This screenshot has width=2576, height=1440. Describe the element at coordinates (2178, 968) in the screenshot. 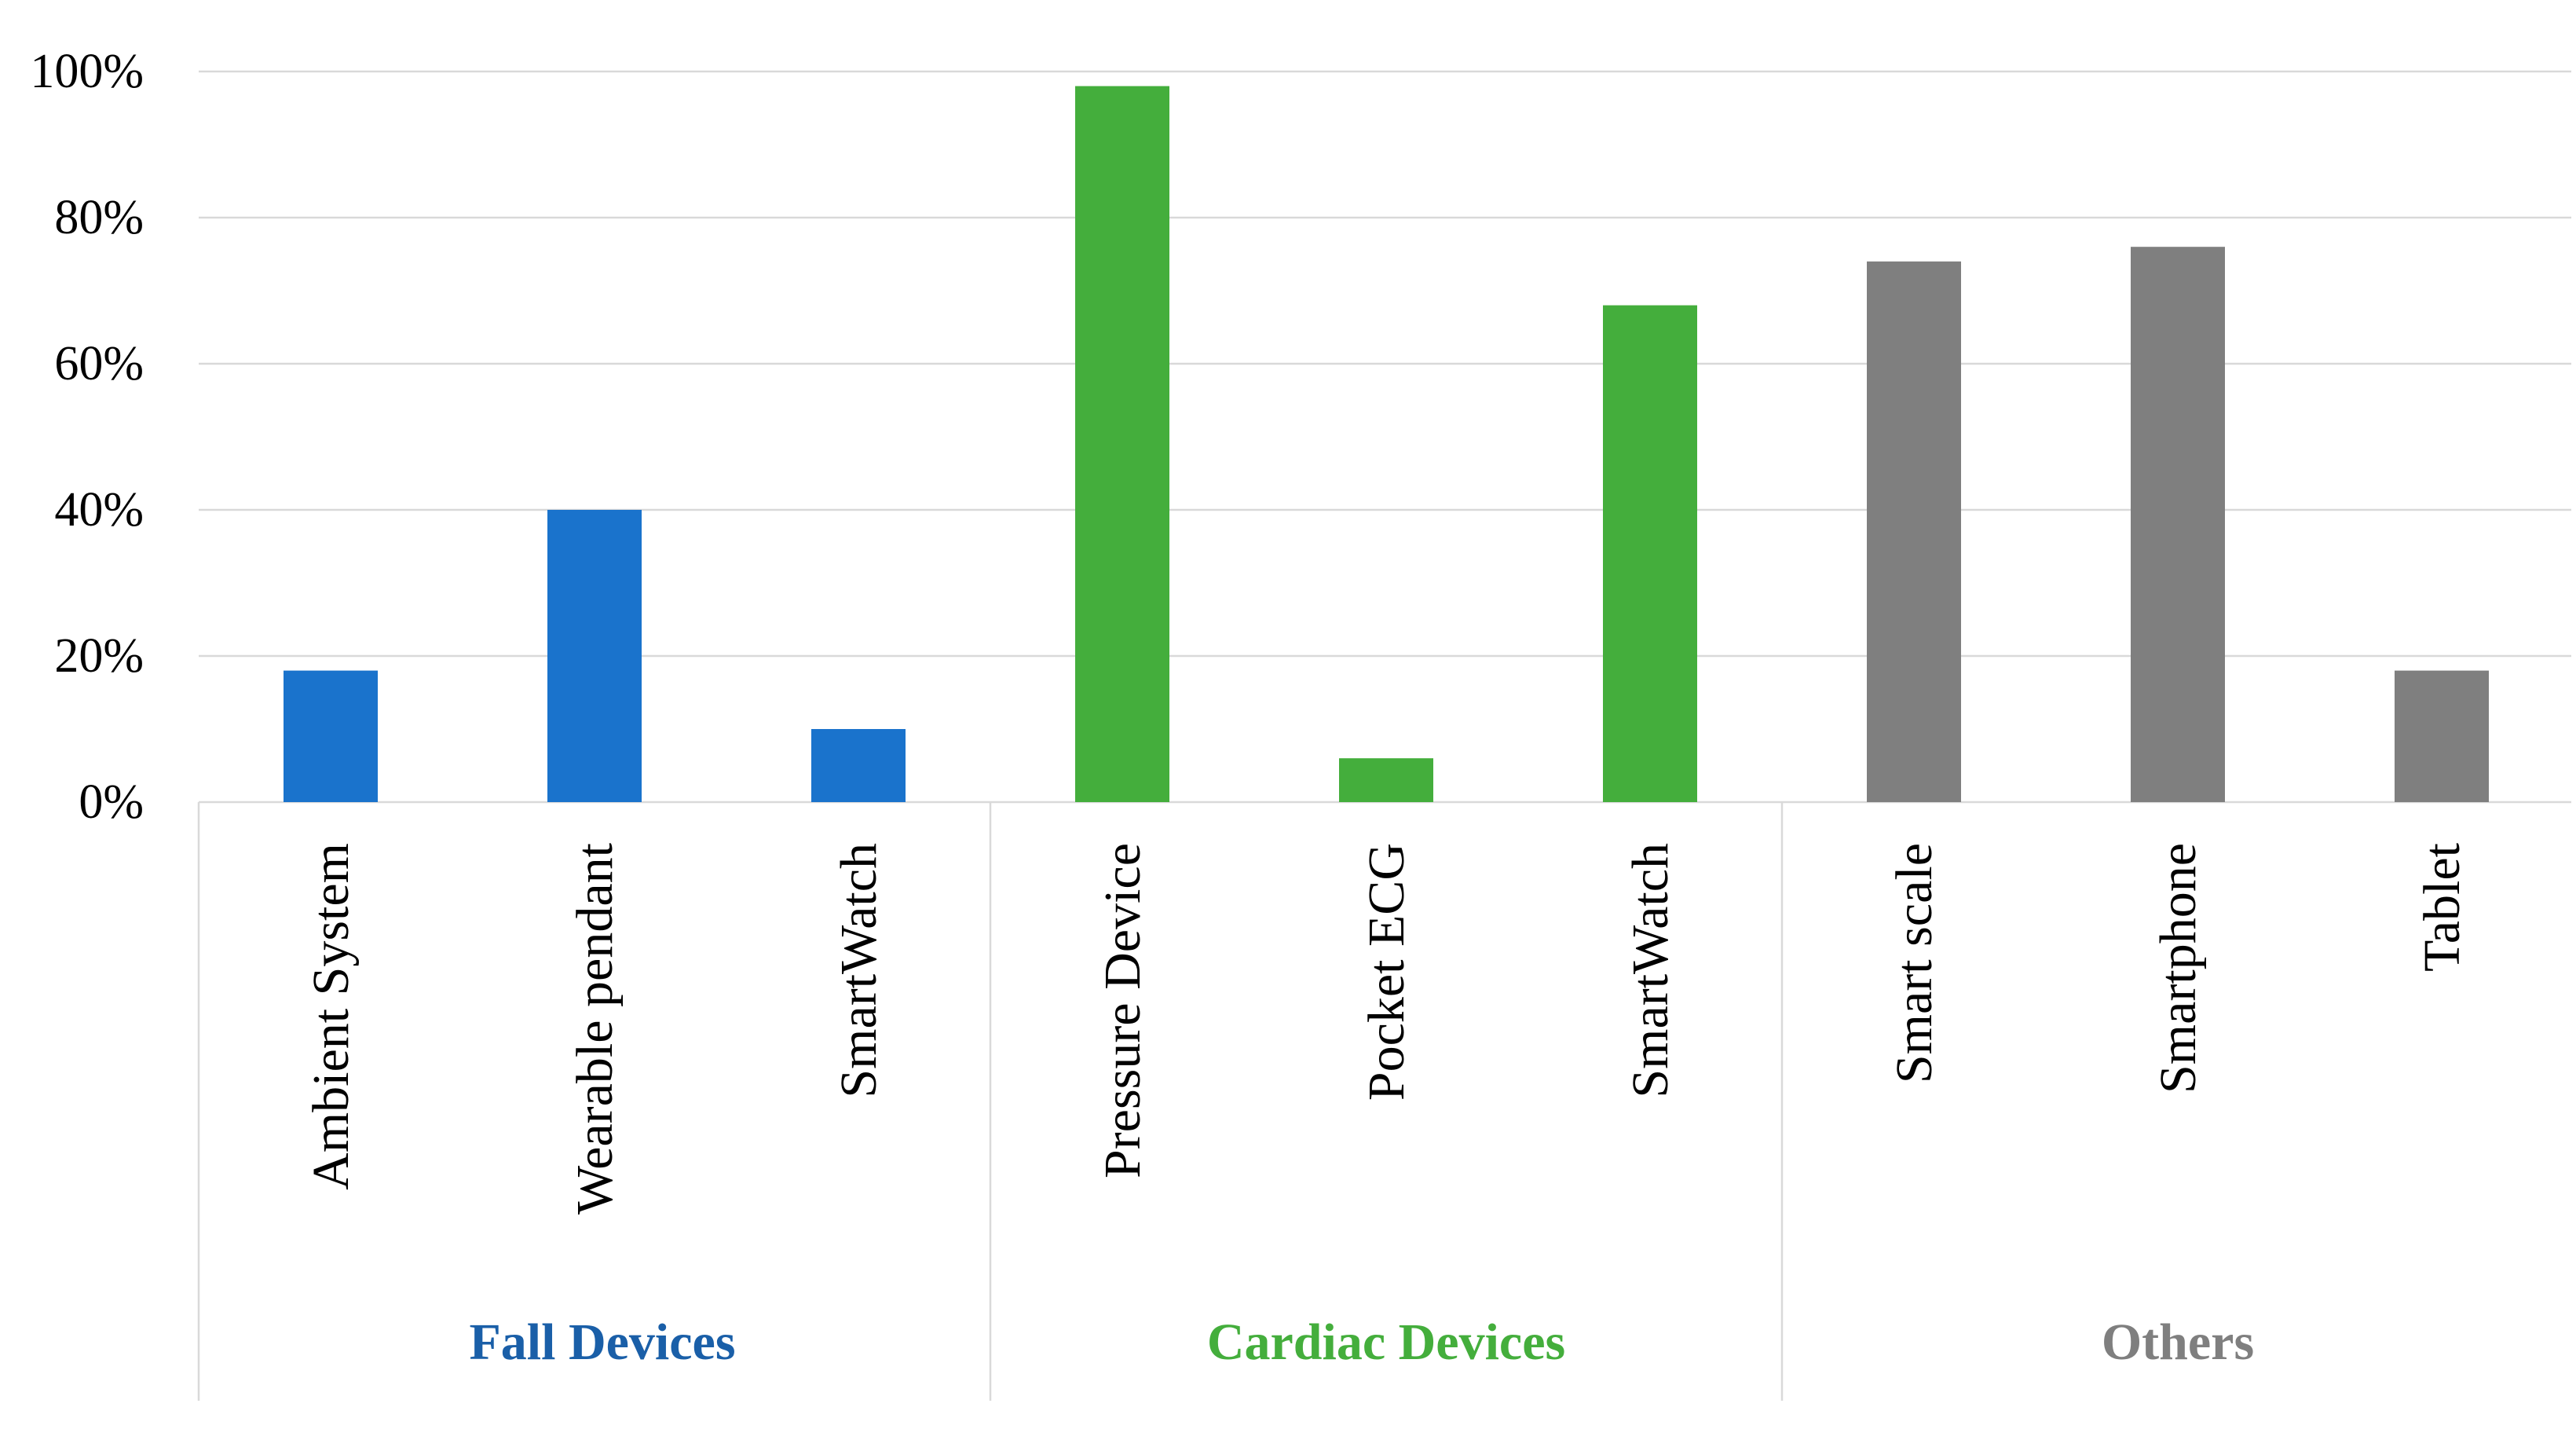

I see `x-category-label: Smartphone` at that location.